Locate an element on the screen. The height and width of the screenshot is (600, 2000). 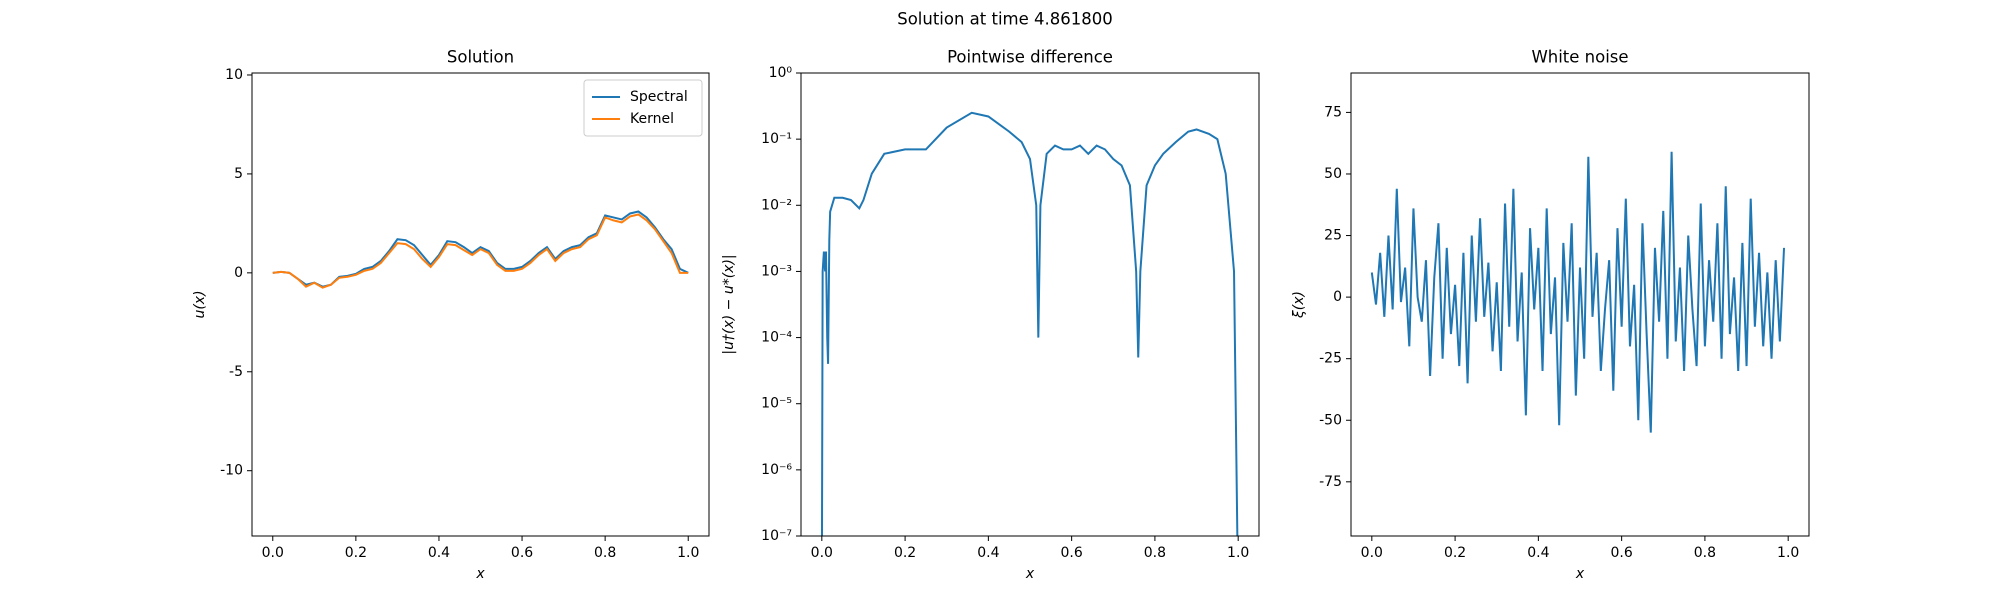
legend-label: Kernel is located at coordinates (652, 119).